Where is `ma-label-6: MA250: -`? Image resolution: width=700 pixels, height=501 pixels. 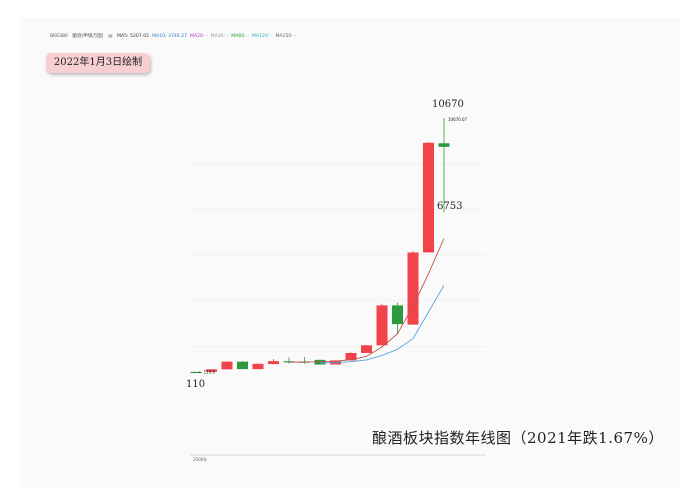
ma-label-6: MA250: - is located at coordinates (285, 36).